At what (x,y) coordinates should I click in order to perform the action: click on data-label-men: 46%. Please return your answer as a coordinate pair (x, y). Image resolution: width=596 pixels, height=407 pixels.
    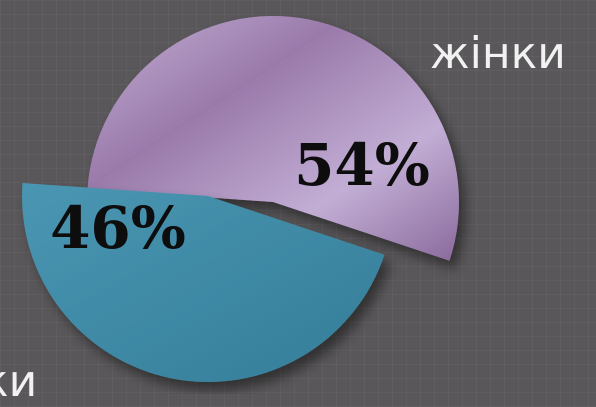
    Looking at the image, I should click on (118, 228).